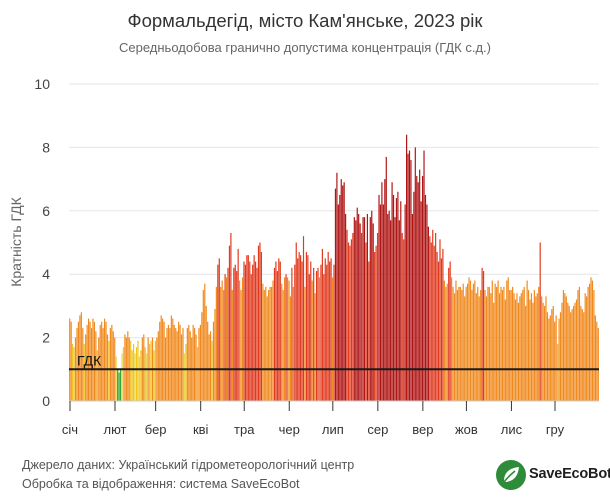  I want to click on chart-title: Формальдегід, місто Кам'янське, 2023 рік, so click(305, 20).